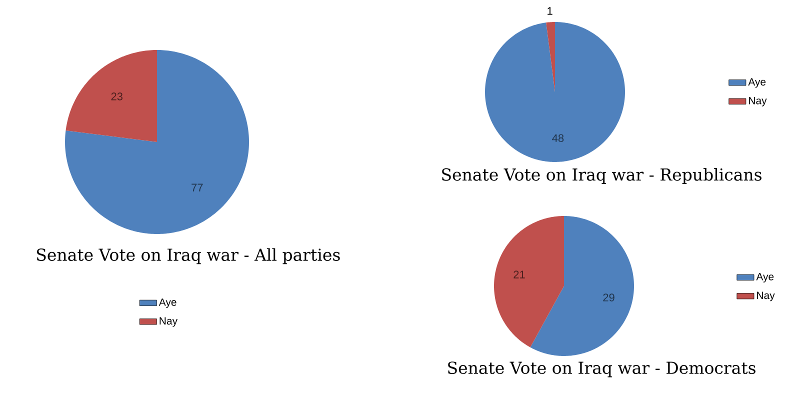 Image resolution: width=799 pixels, height=403 pixels. I want to click on data-label: 77, so click(197, 188).